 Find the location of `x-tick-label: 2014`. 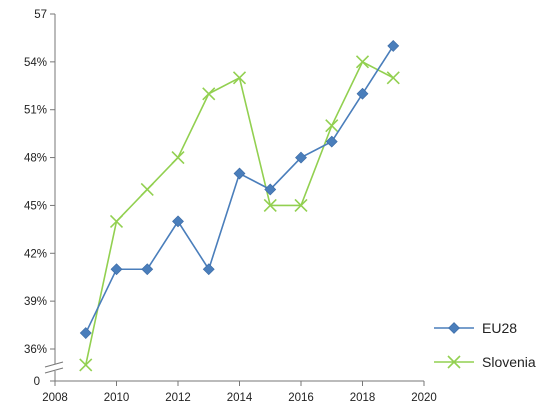

x-tick-label: 2014 is located at coordinates (240, 398).